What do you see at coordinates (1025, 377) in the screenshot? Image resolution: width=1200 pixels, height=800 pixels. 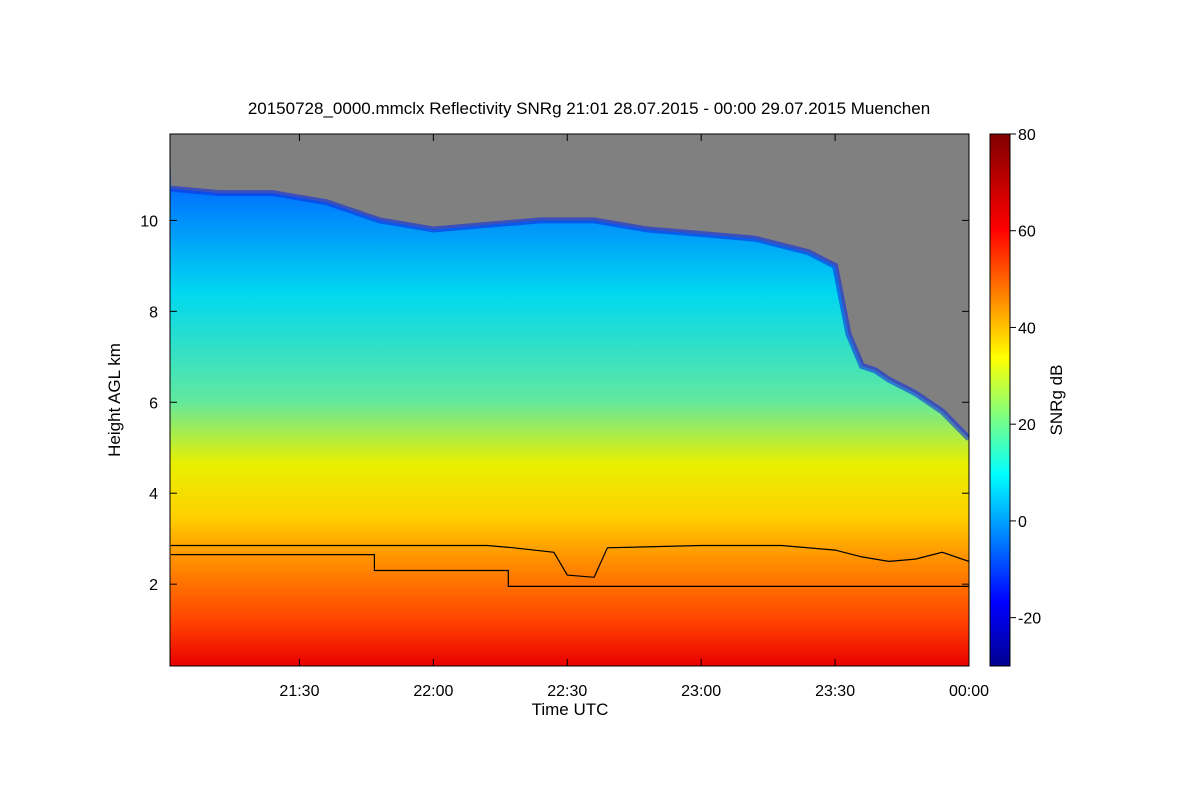 I see `colorbar-axis: -20 0 20 40 60 80` at bounding box center [1025, 377].